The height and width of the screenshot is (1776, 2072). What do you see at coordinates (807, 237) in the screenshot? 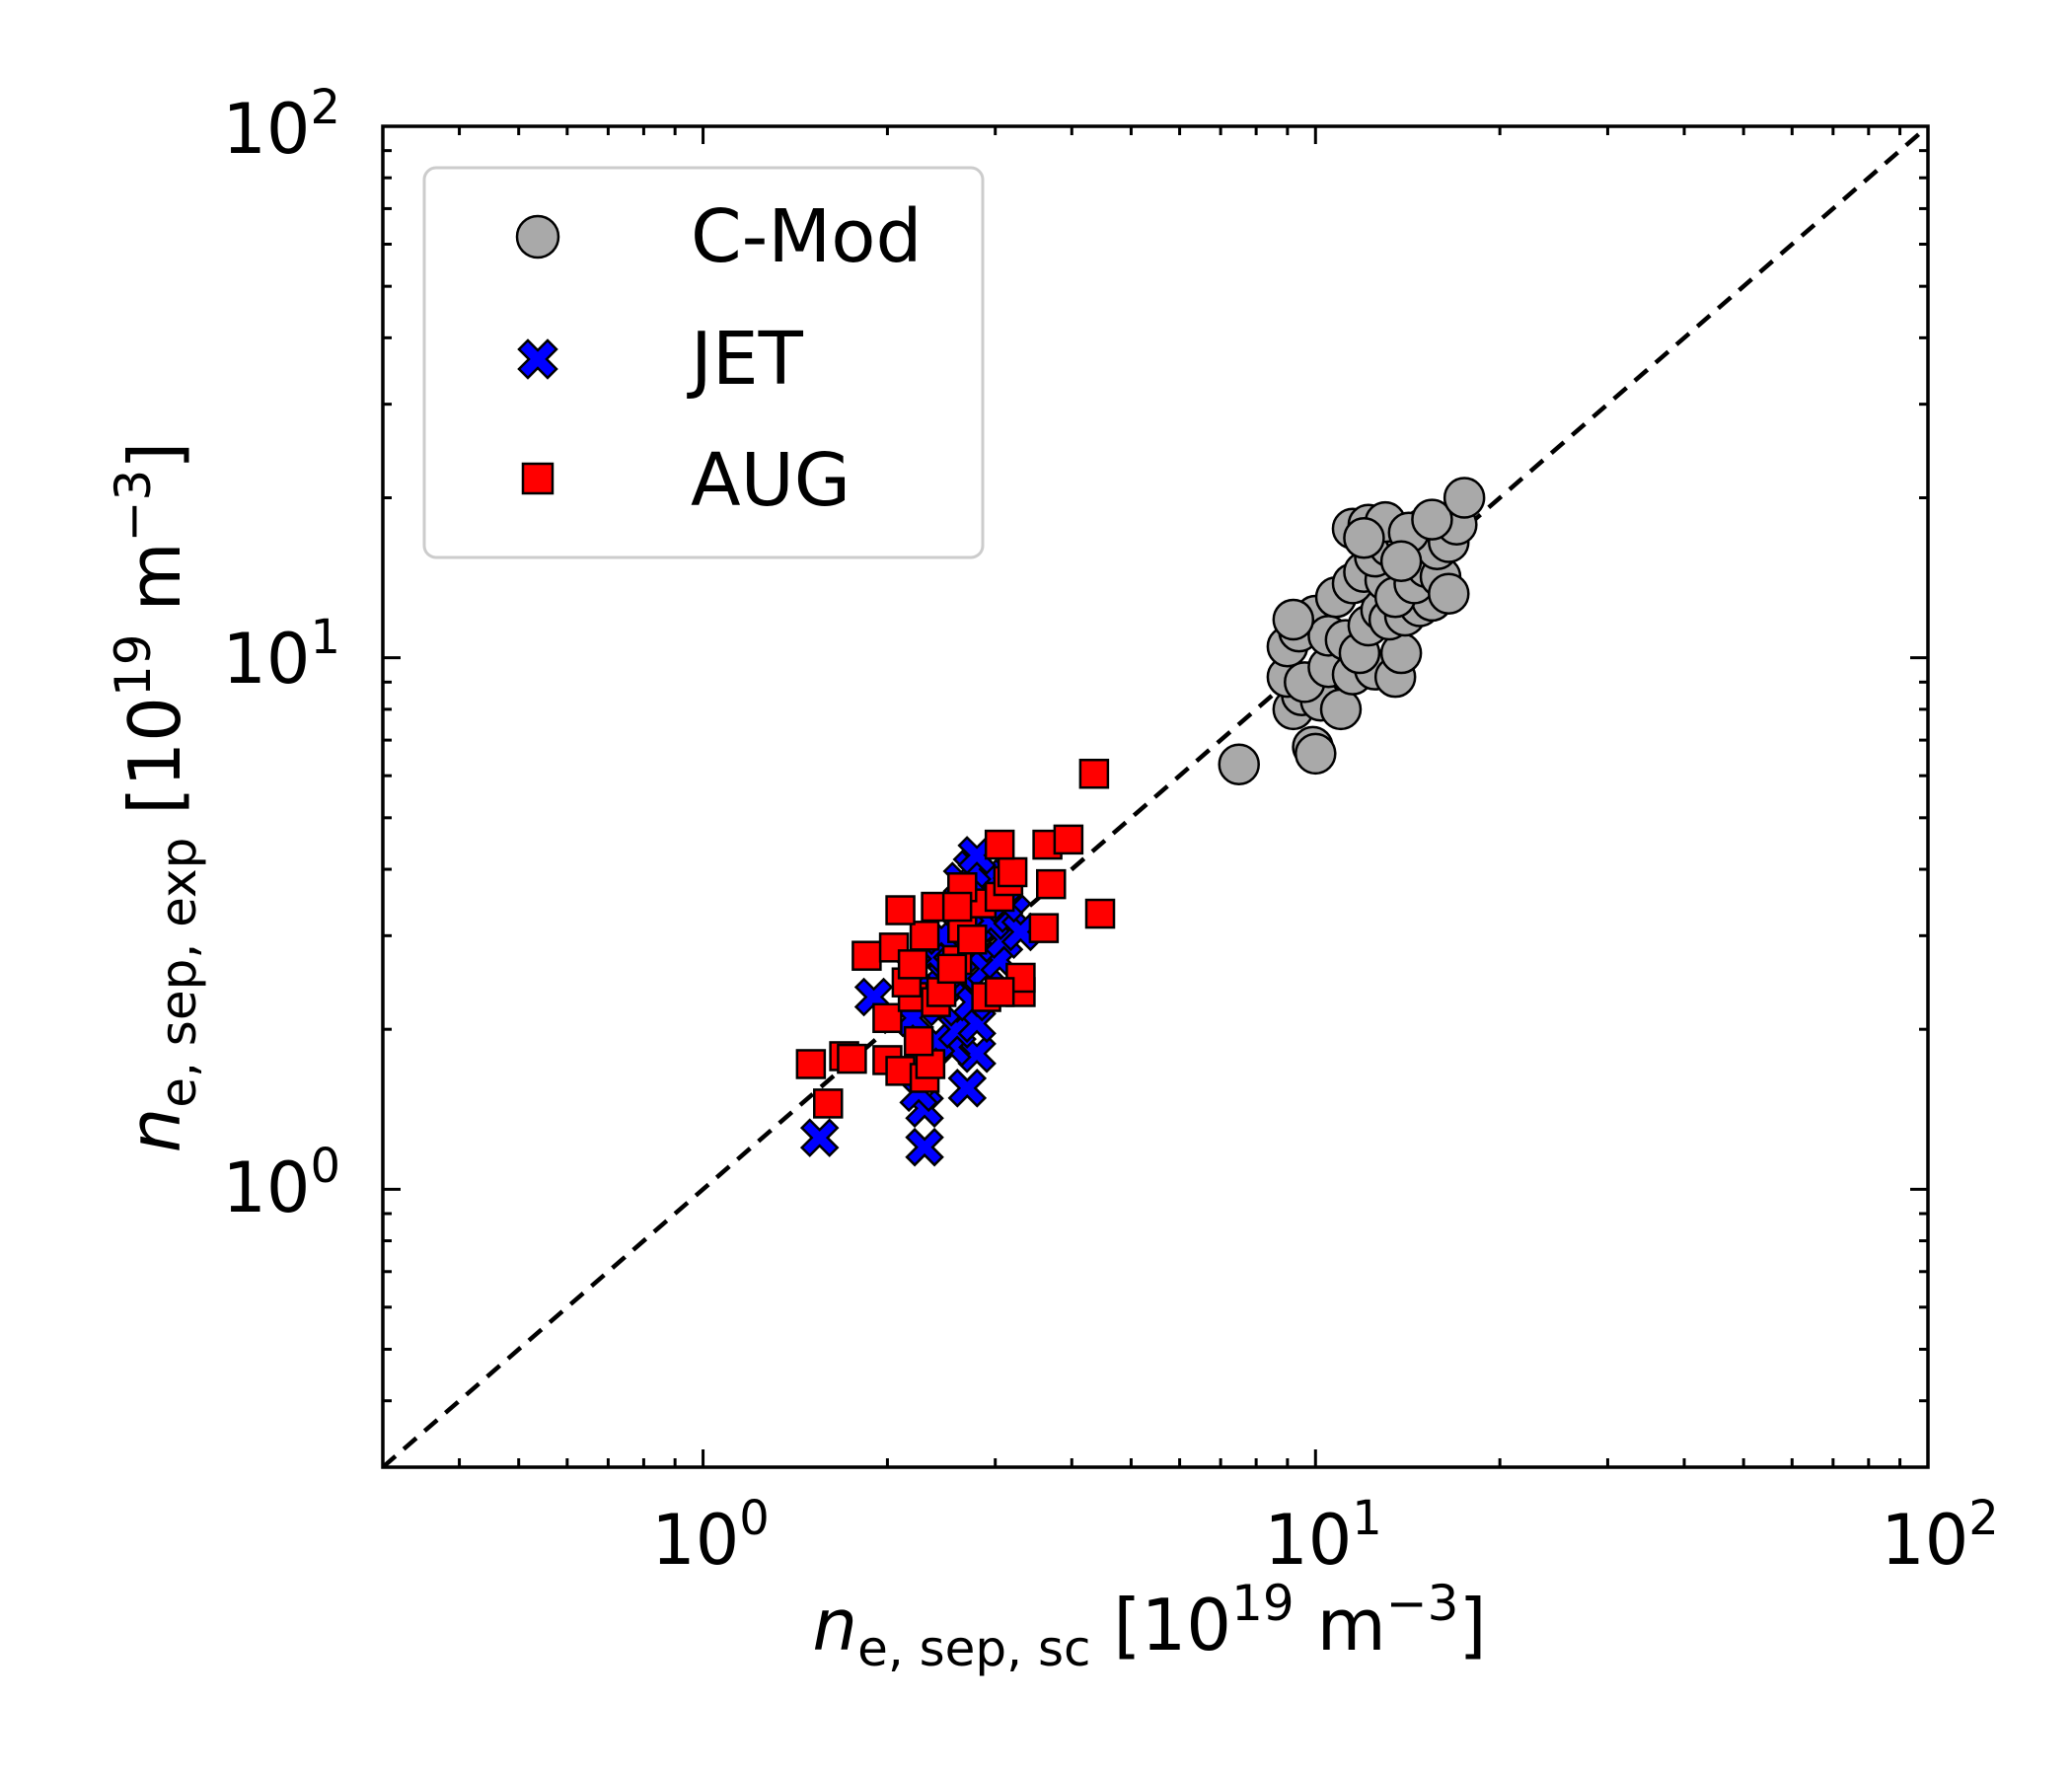
I see `legend-label: C-Mod` at bounding box center [807, 237].